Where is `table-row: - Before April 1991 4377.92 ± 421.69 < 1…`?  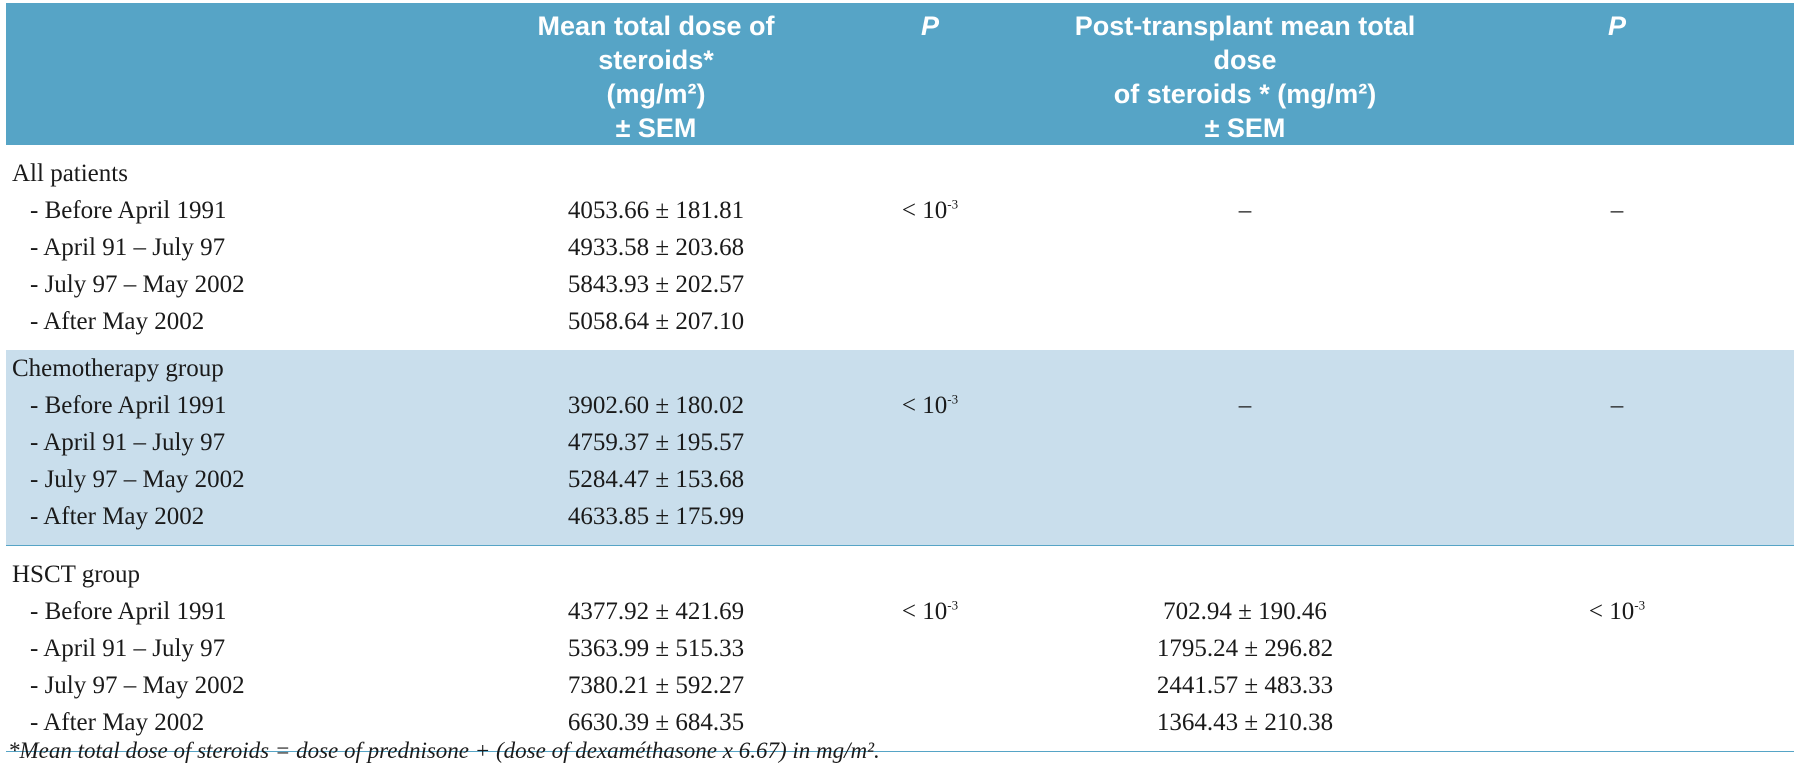
table-row: - Before April 1991 4377.92 ± 421.69 < 1… is located at coordinates (900, 611).